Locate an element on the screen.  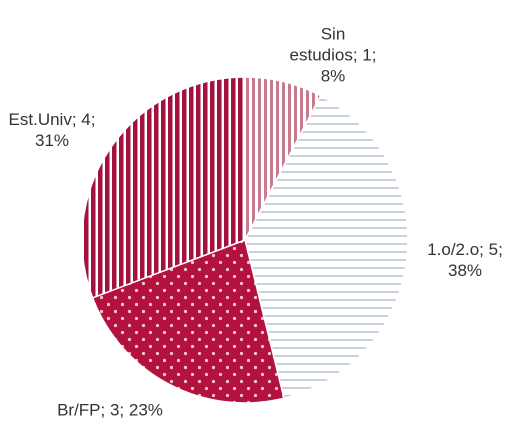
slice-label: Br/FP; 3; 23% is located at coordinates (110, 410).